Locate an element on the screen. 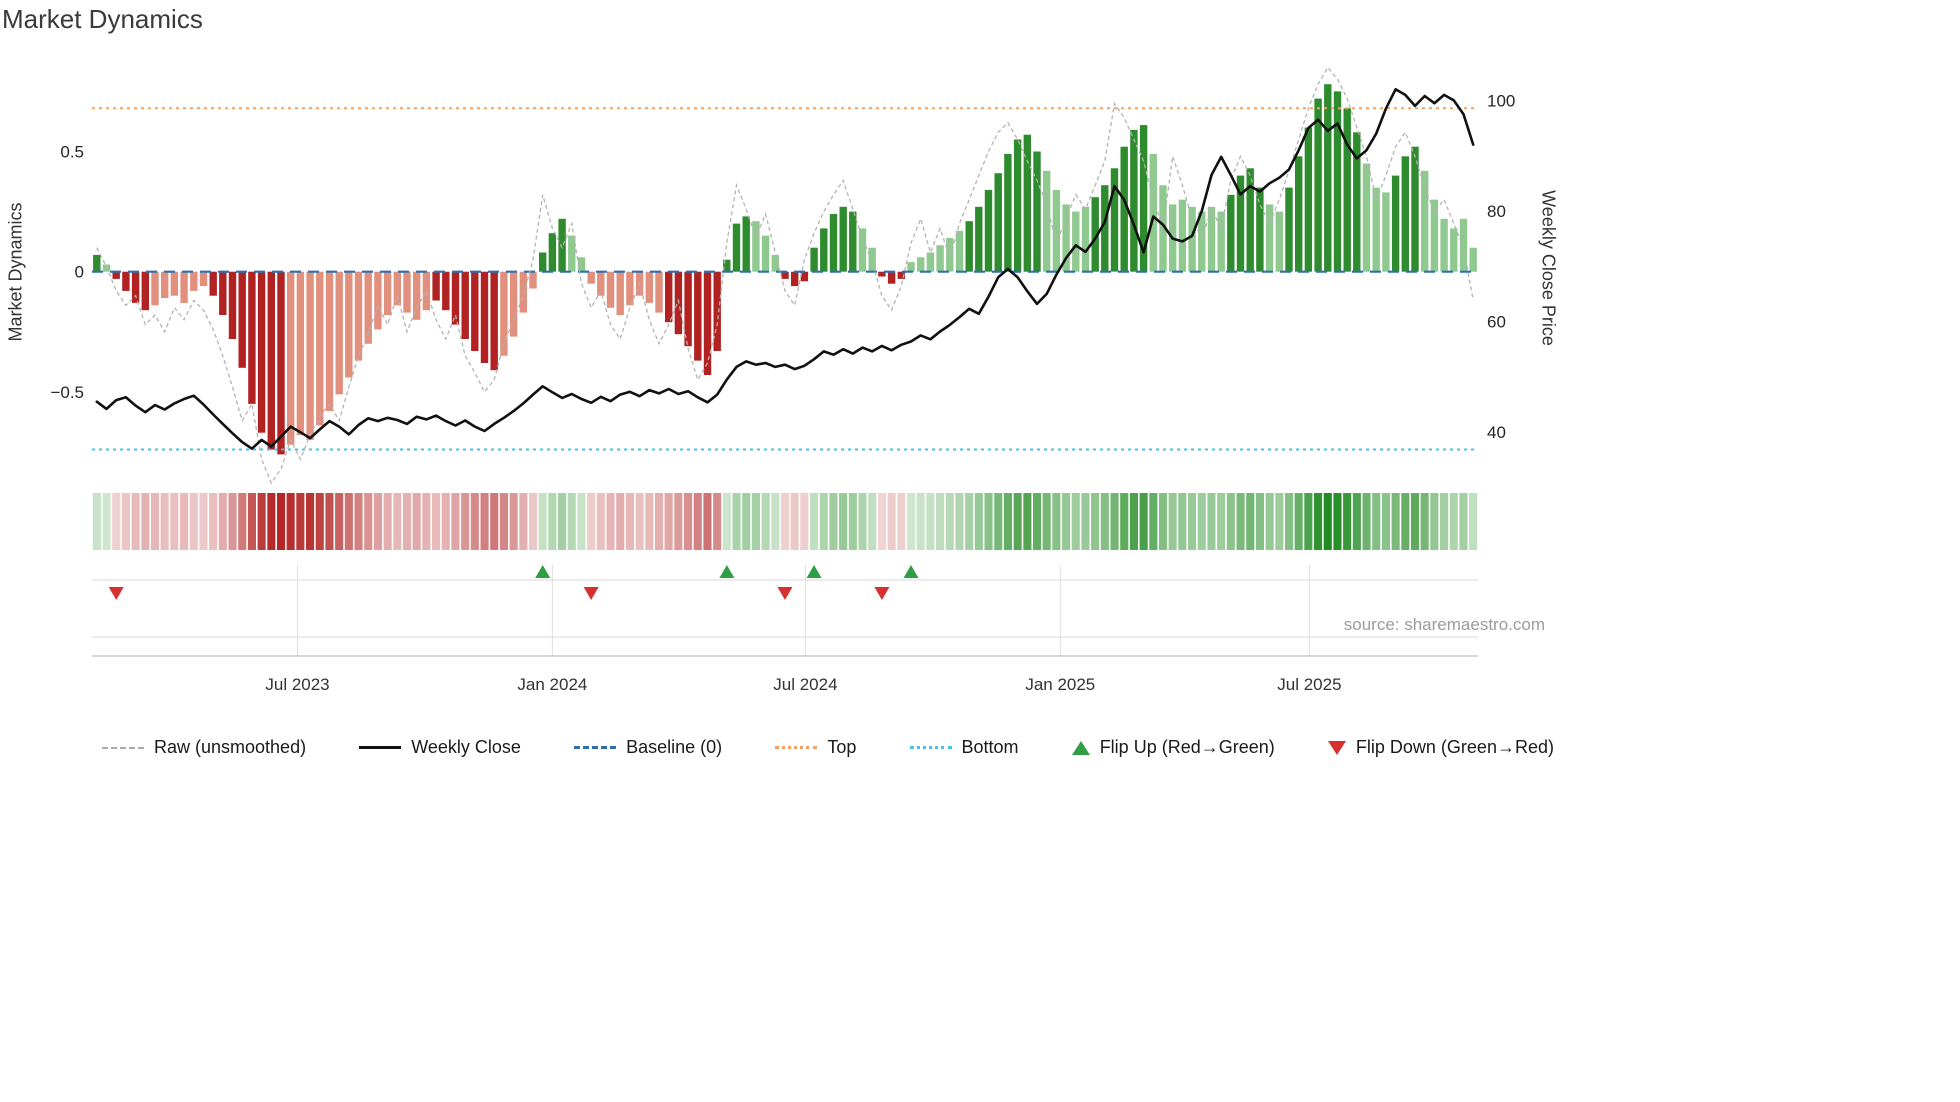  legend-label-baseline: Baseline (0) is located at coordinates (674, 747).